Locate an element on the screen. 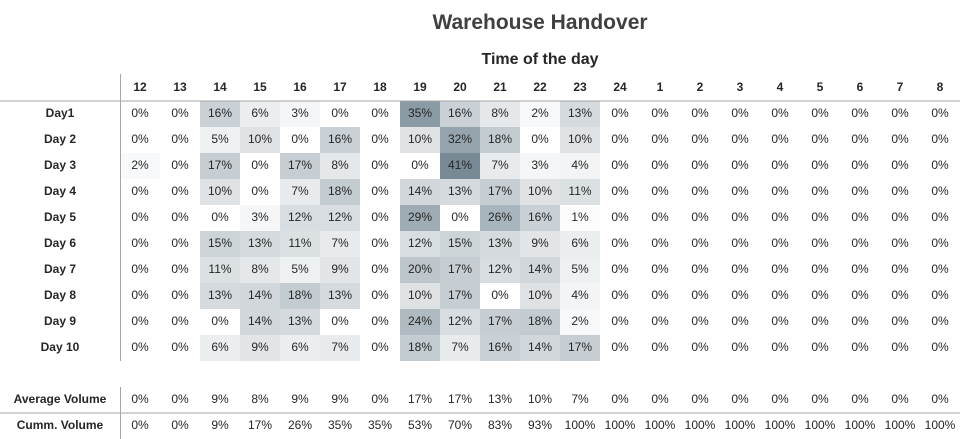 The width and height of the screenshot is (960, 439). summary-value: 13% is located at coordinates (500, 399).